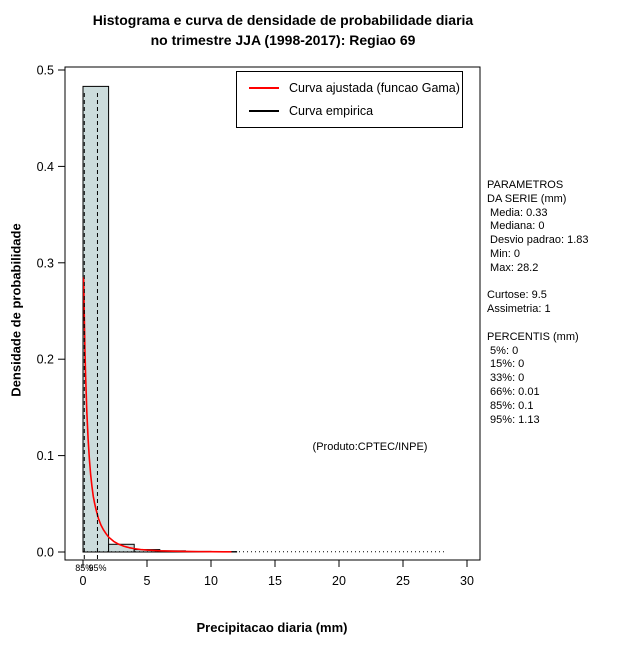 This screenshot has height=660, width=640. Describe the element at coordinates (45, 71) in the screenshot. I see `y-tick-label: 0.5` at that location.